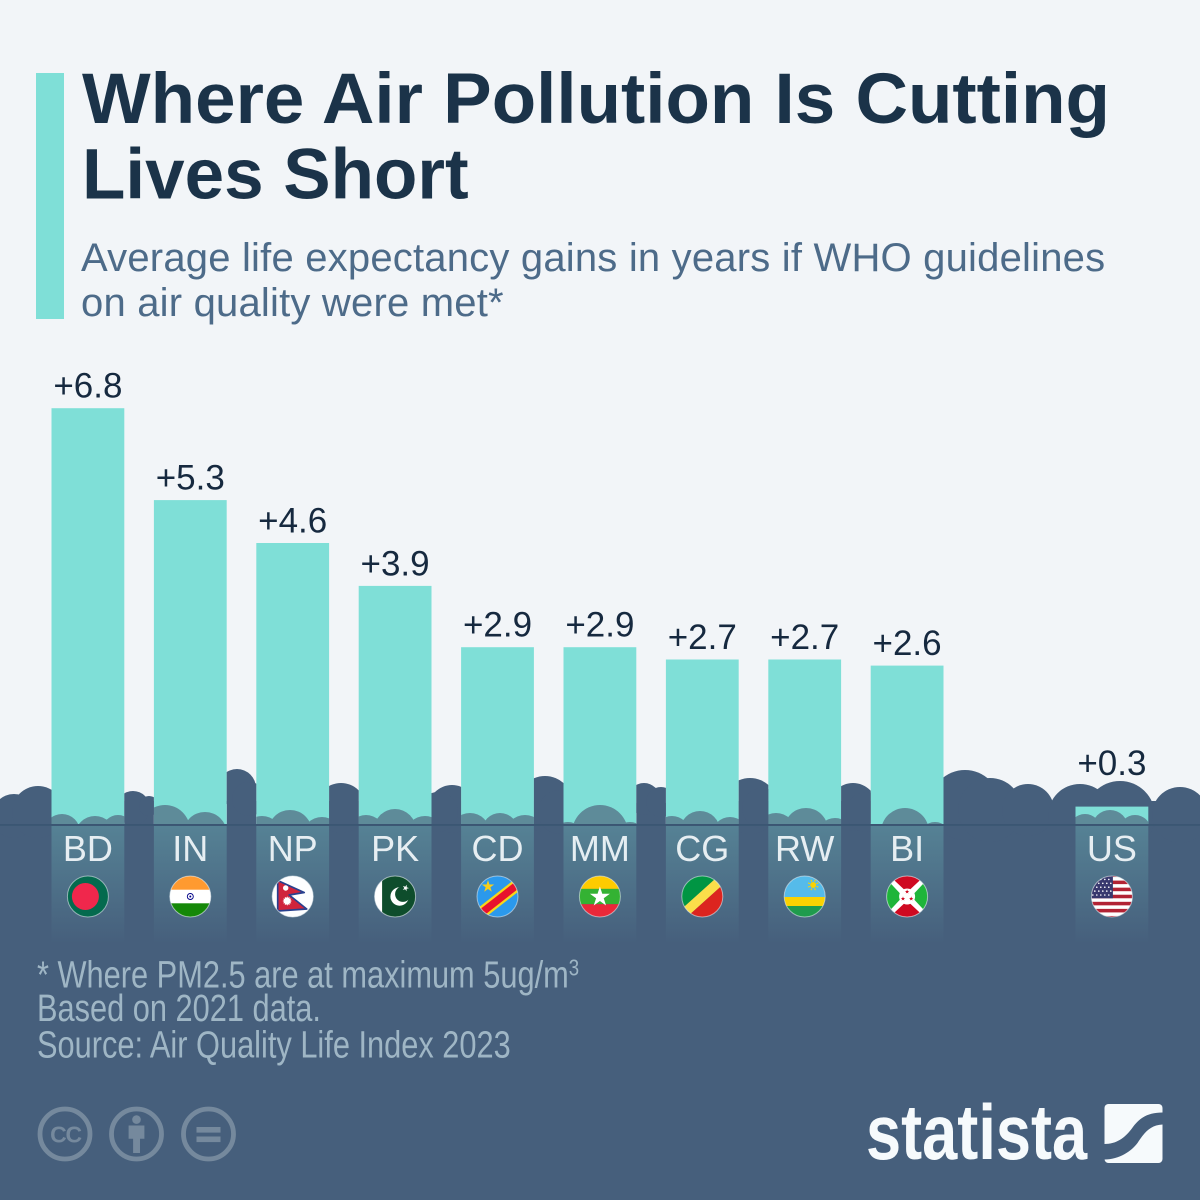 The height and width of the screenshot is (1200, 1200). Describe the element at coordinates (293, 848) in the screenshot. I see `svg-text: NP` at that location.